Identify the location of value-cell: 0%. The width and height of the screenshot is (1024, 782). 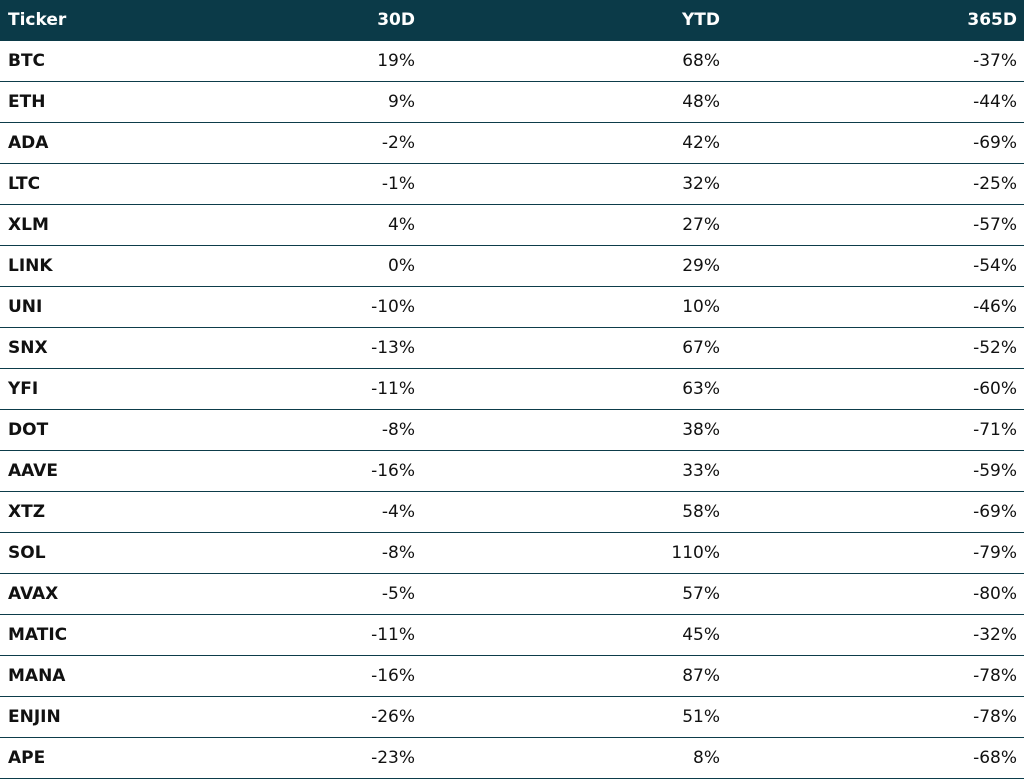
(321, 266).